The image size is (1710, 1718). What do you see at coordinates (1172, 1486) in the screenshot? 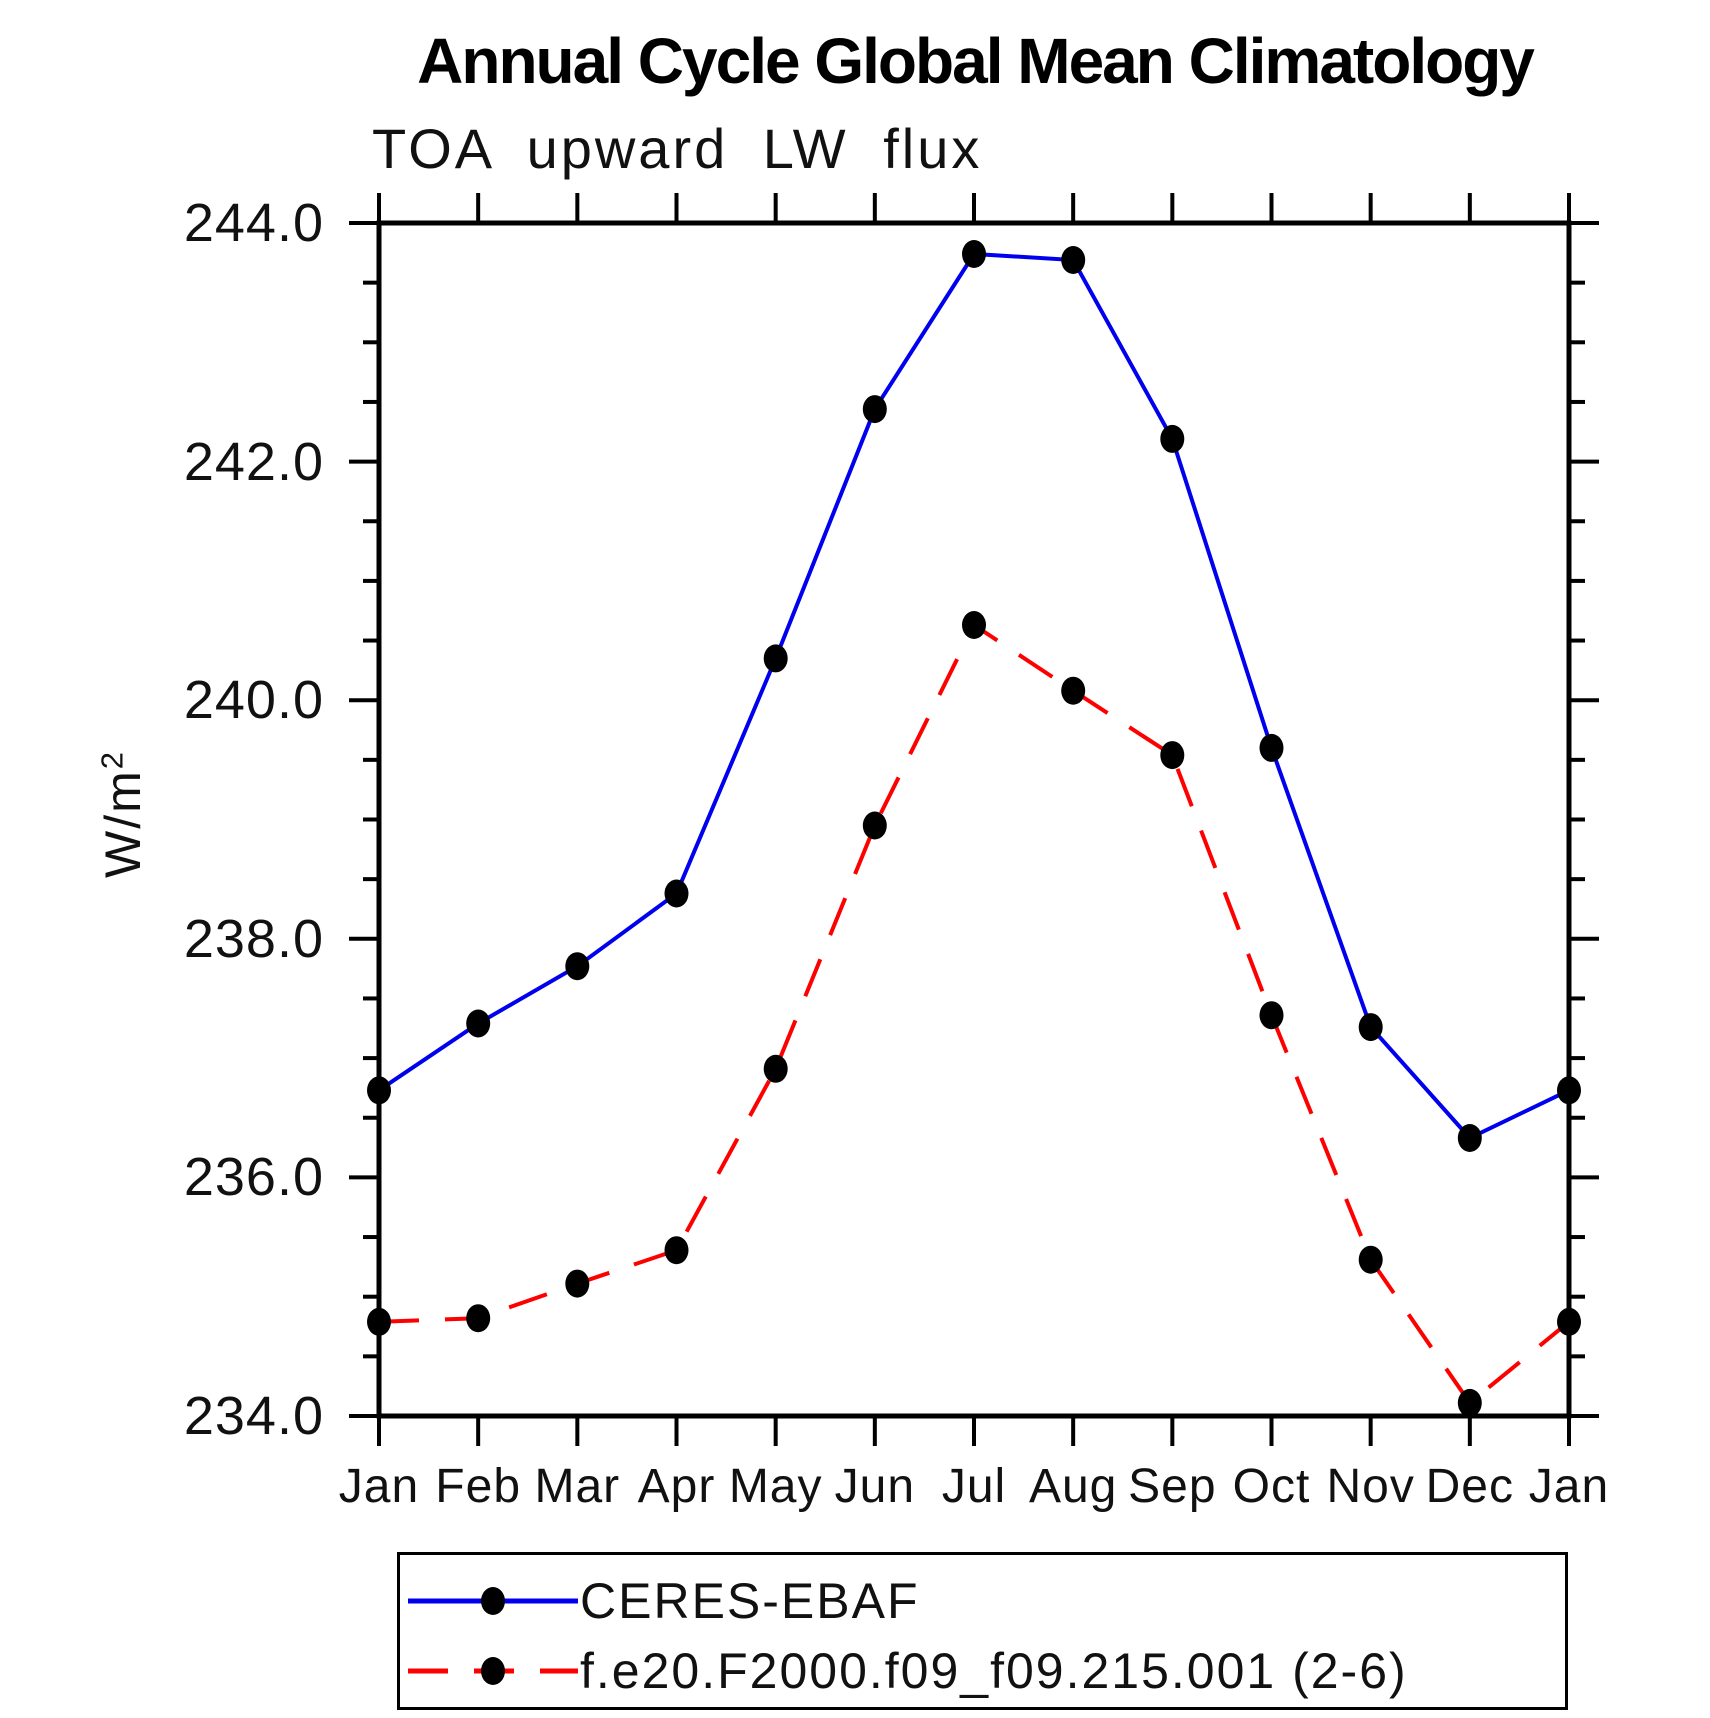
I see `x-tick-label: Sep` at bounding box center [1172, 1486].